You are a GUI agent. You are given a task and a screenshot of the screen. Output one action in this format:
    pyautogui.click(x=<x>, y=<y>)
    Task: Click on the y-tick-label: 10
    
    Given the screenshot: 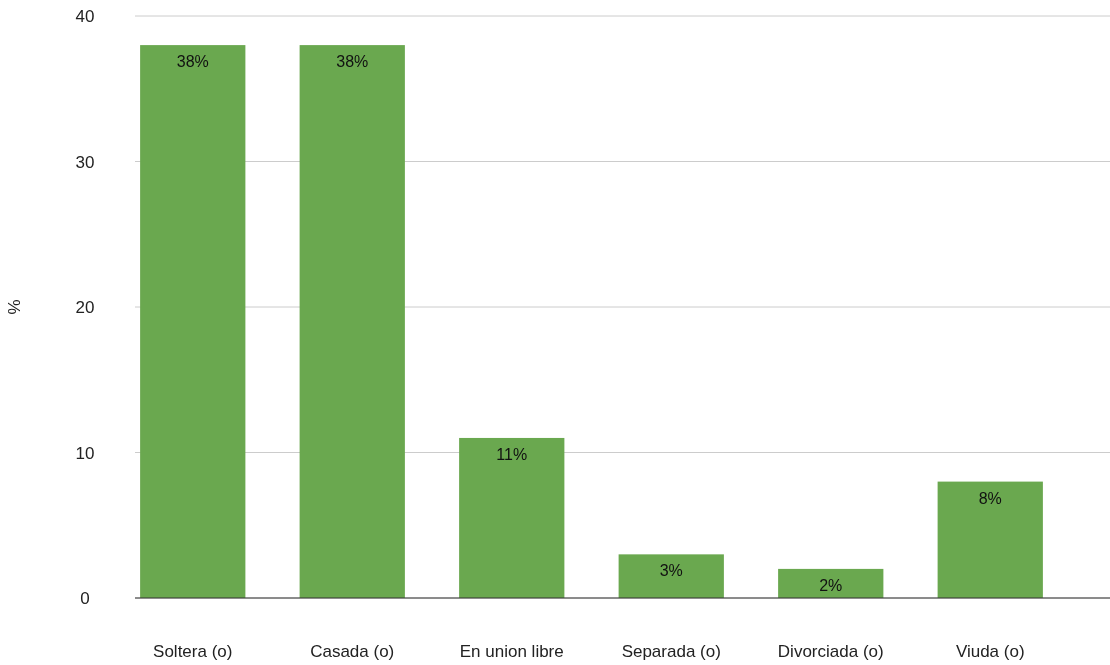 What is the action you would take?
    pyautogui.click(x=85, y=453)
    